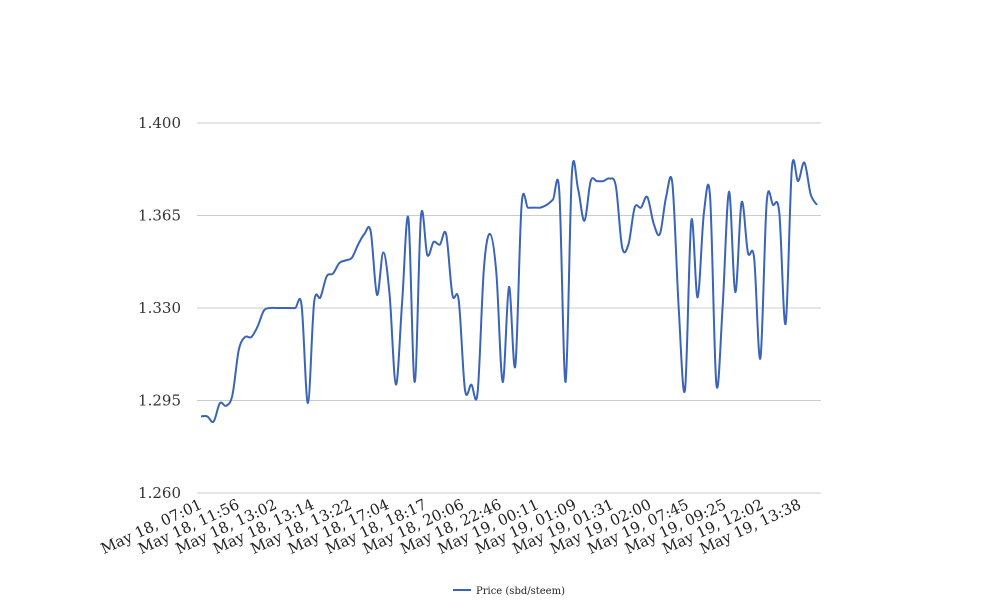  I want to click on legend: Price (sbd/steem), so click(509, 591).